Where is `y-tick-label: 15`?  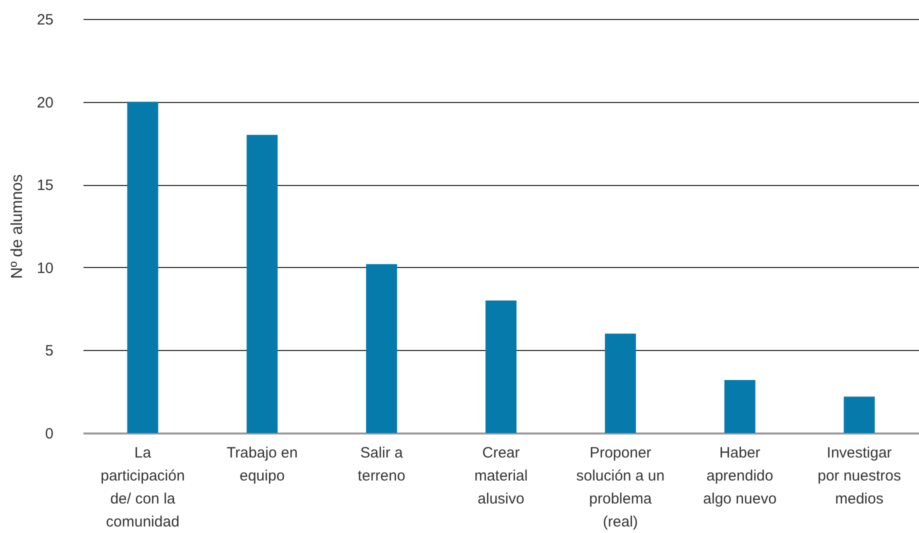 y-tick-label: 15 is located at coordinates (45, 185).